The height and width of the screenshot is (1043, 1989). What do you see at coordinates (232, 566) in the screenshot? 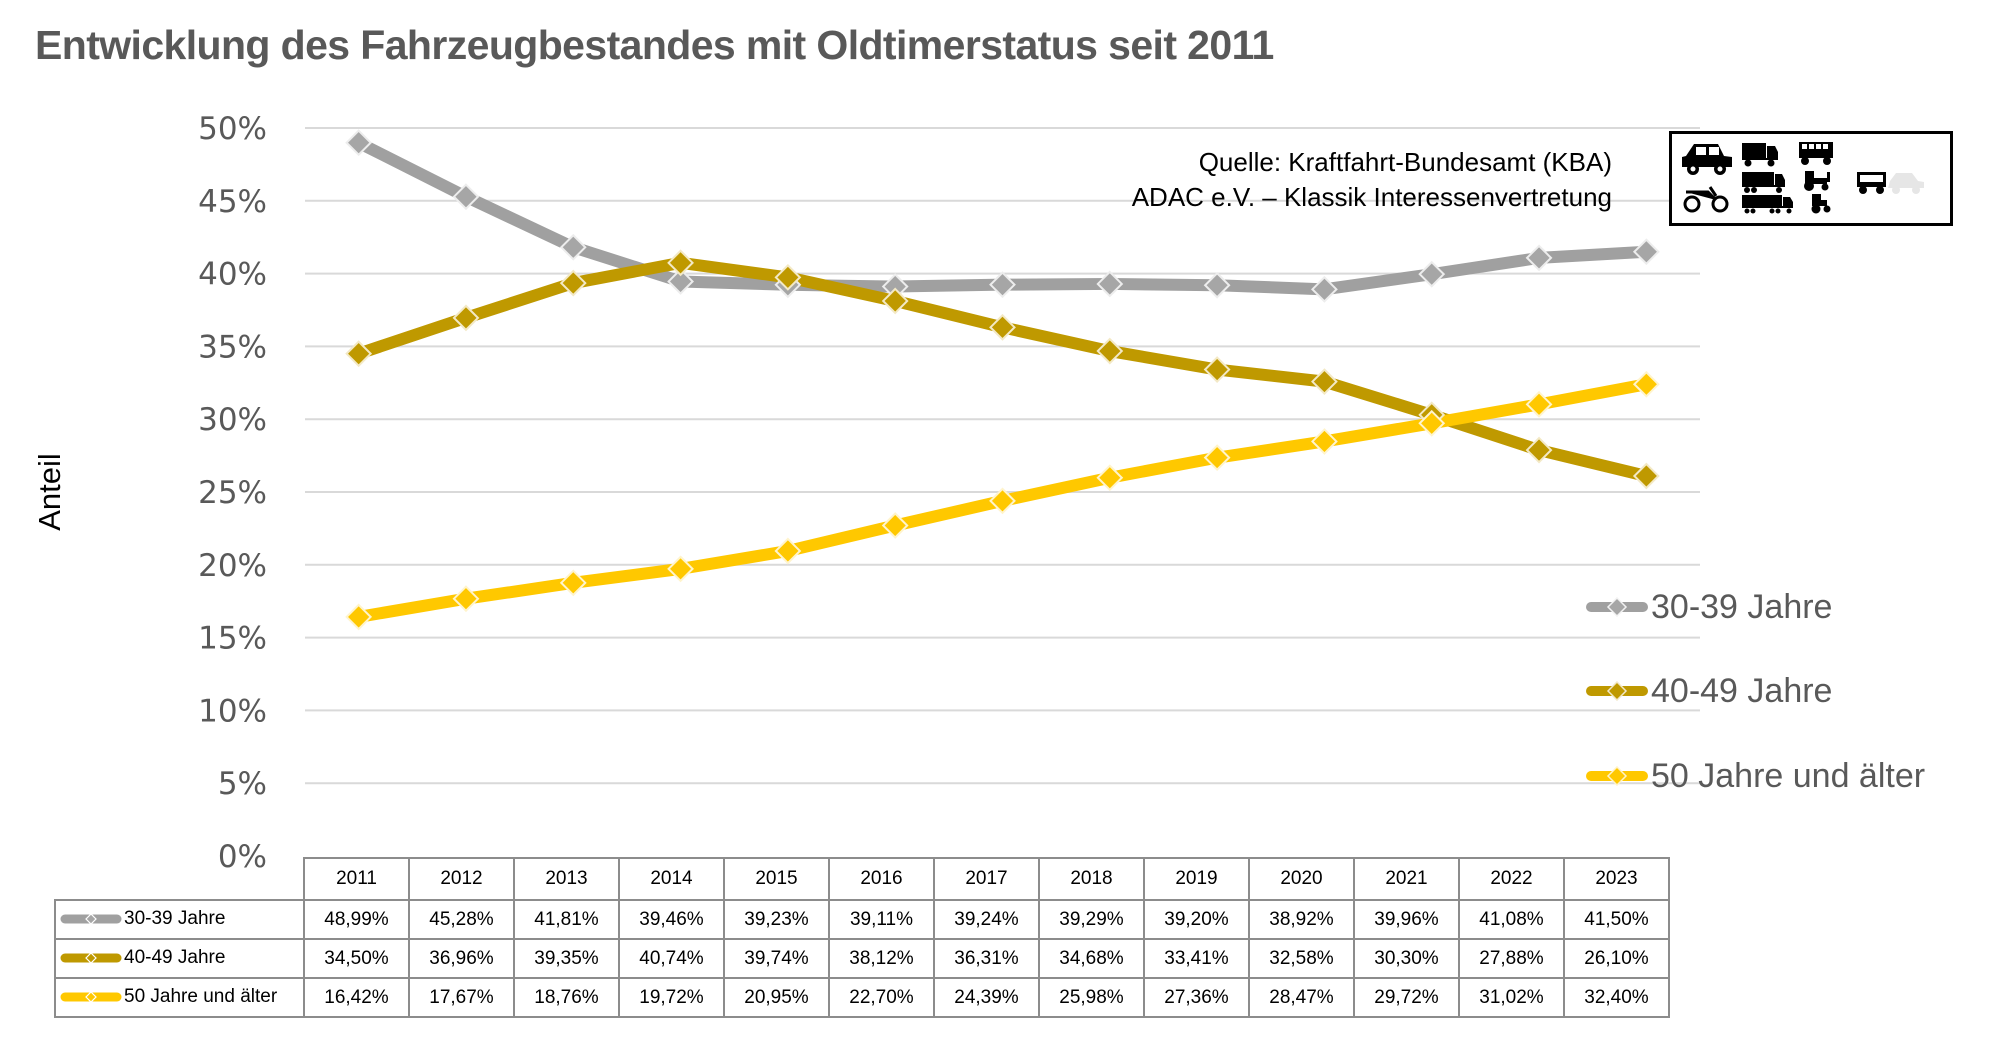
I see `y-tick-label: 20%` at bounding box center [232, 566].